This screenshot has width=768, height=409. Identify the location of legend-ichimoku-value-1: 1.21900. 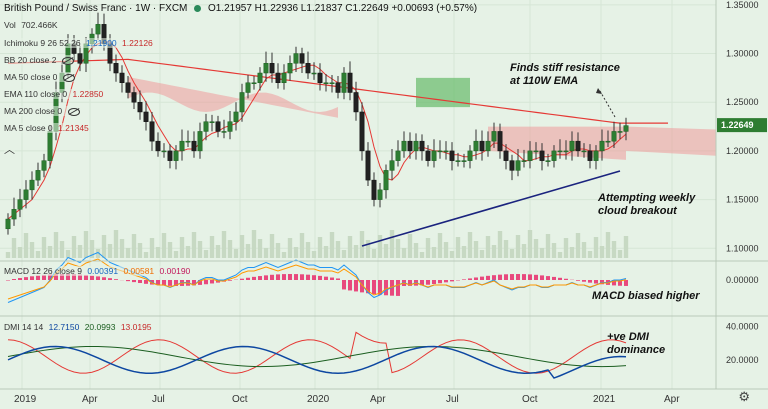
(101, 43).